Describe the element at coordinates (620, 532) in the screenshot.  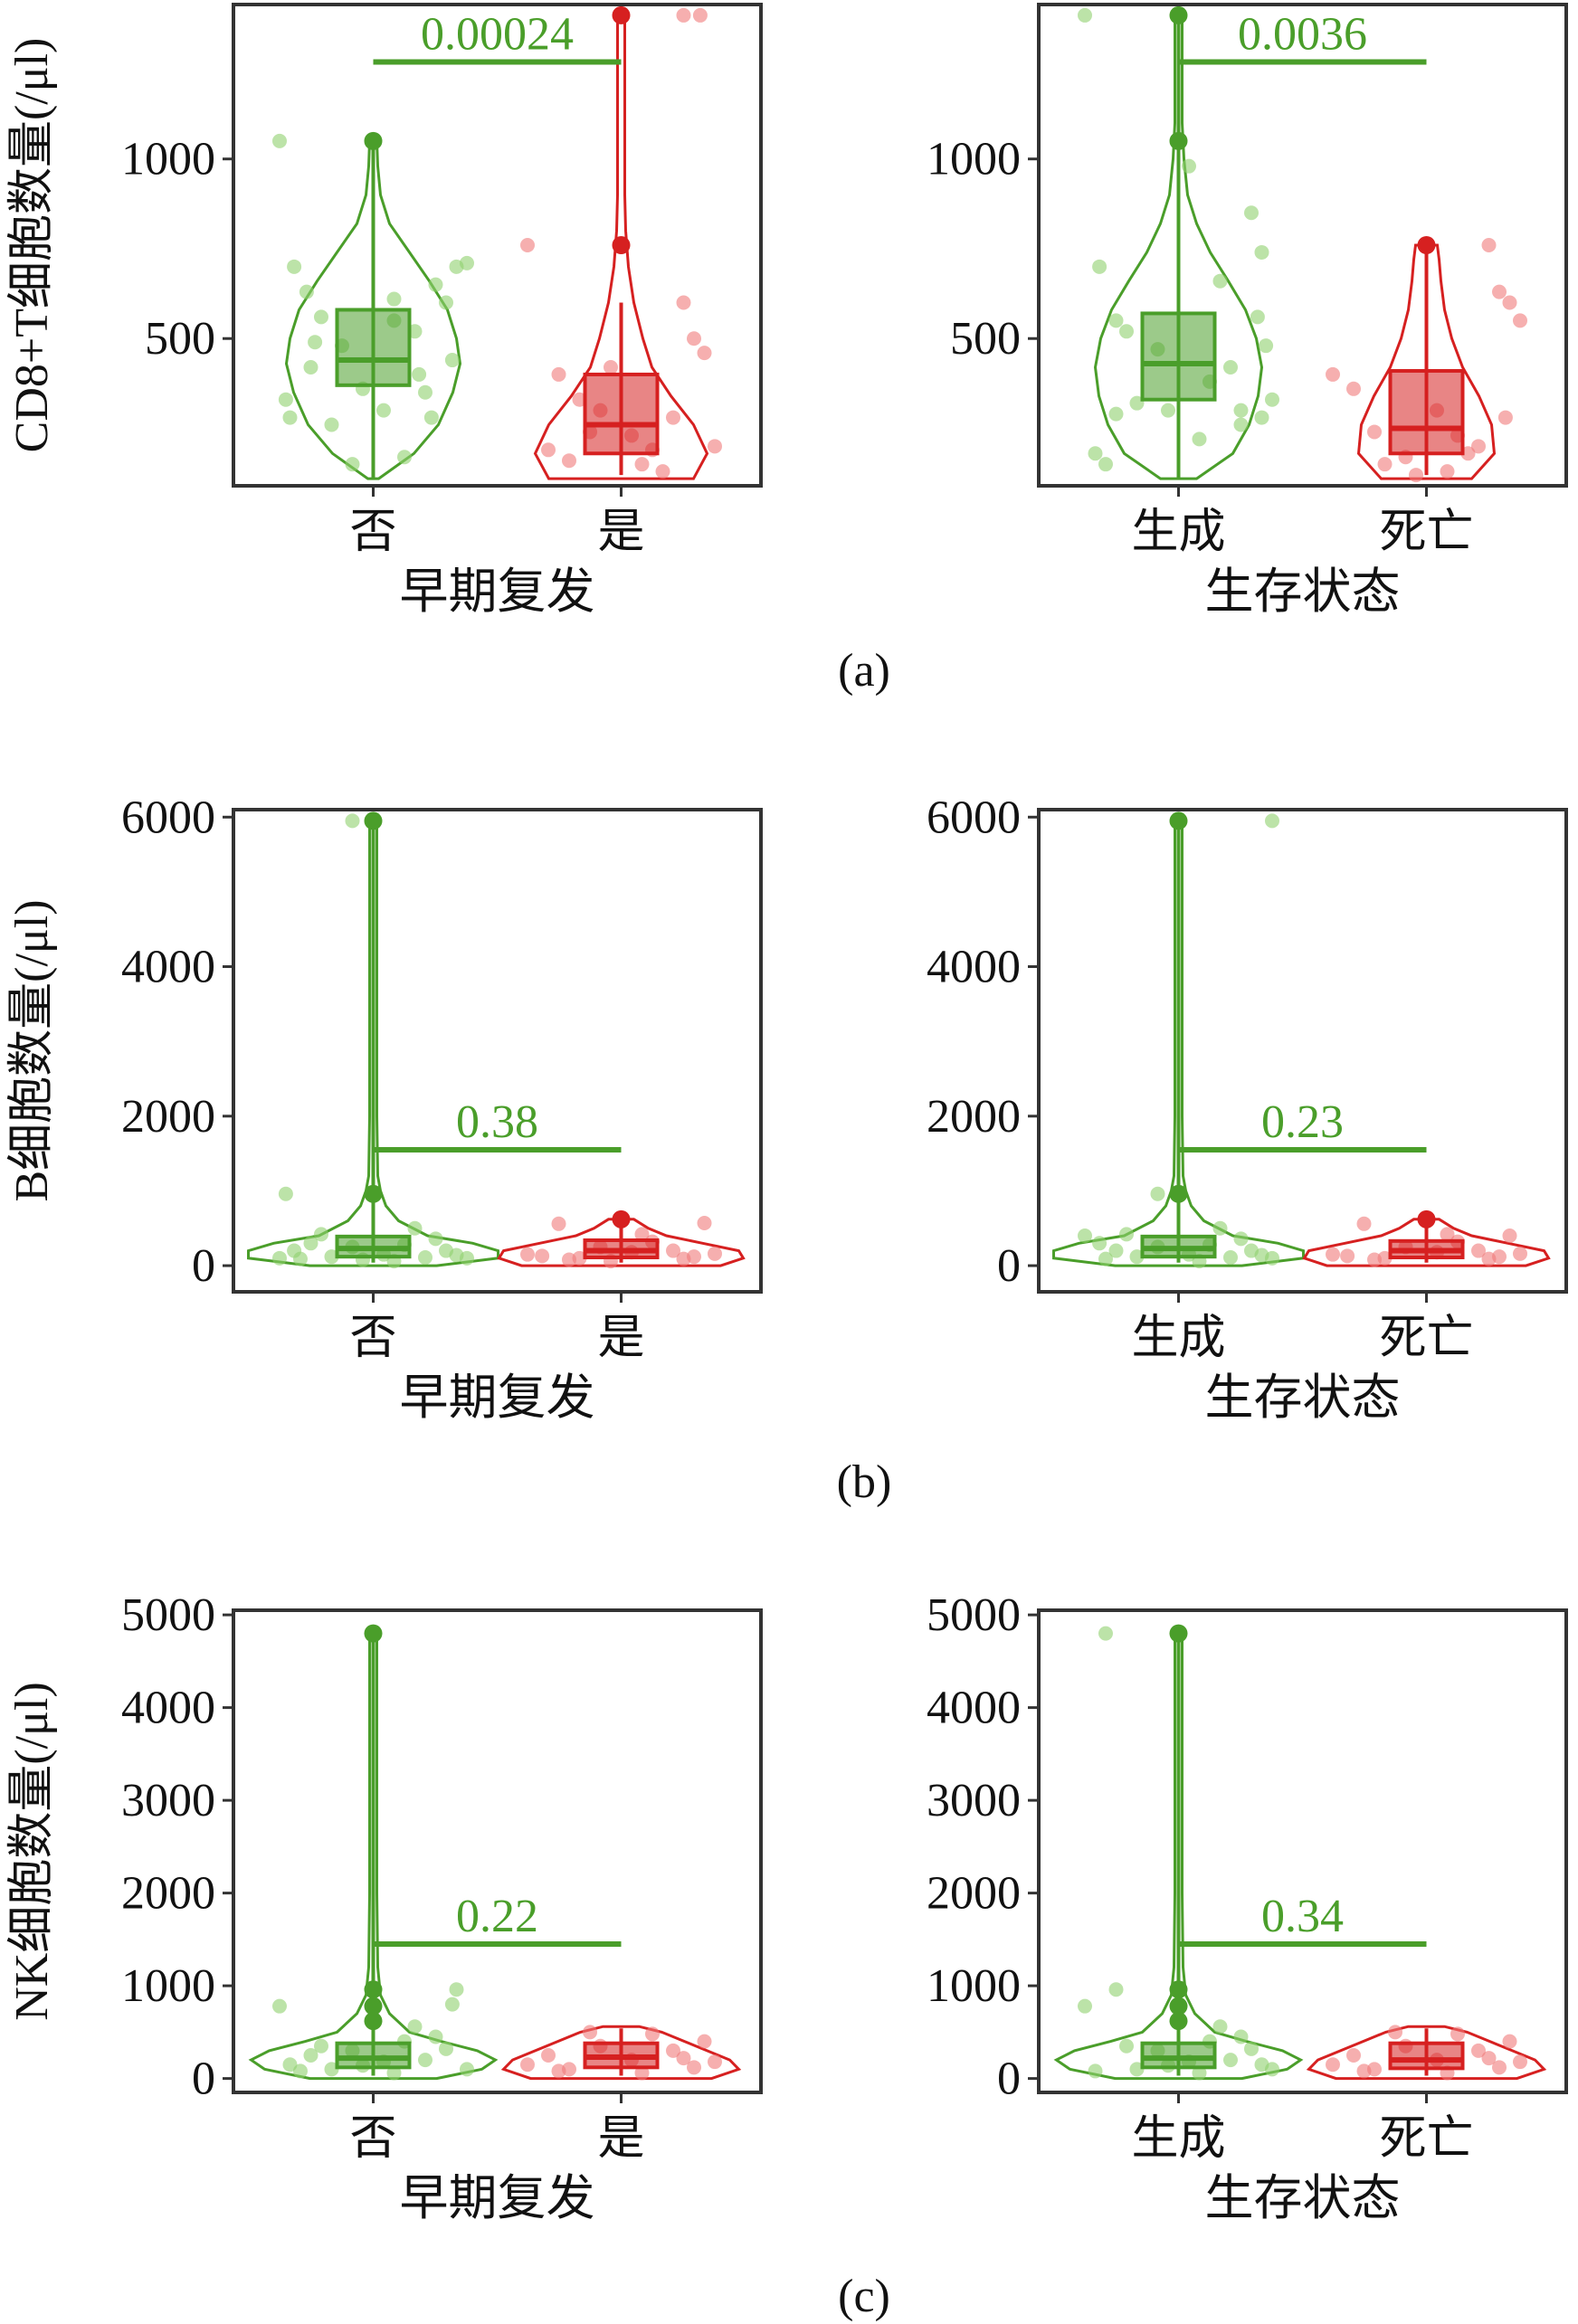
I see `x-category-label: 是` at that location.